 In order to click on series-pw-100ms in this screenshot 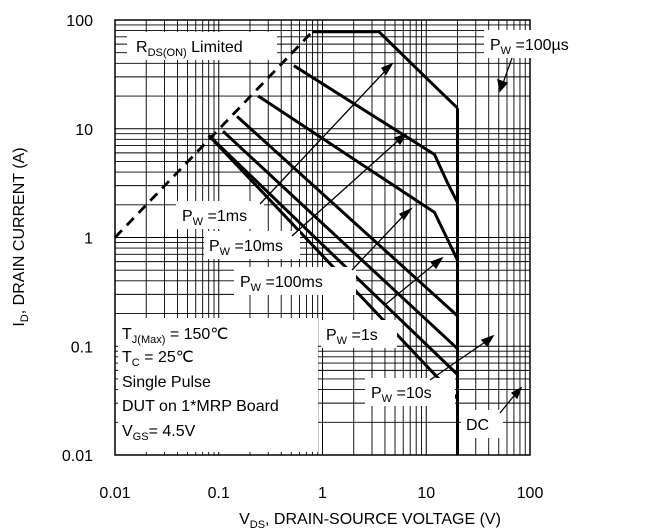, I will do `click(347, 216)`.